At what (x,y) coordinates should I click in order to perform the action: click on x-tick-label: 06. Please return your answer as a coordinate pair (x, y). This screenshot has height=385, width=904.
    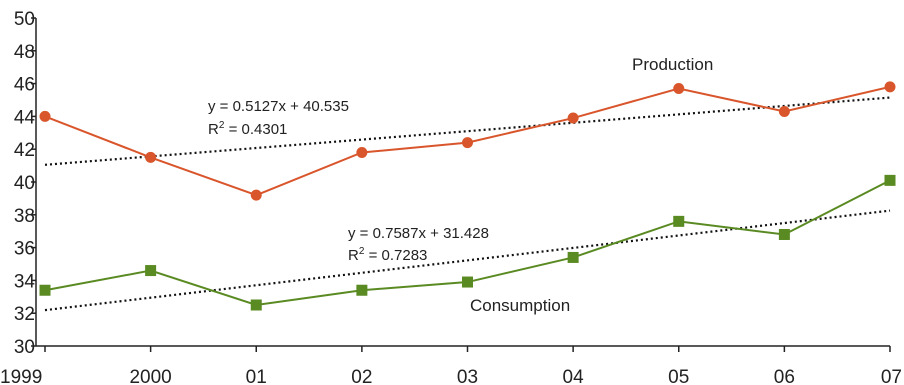
    Looking at the image, I should click on (784, 376).